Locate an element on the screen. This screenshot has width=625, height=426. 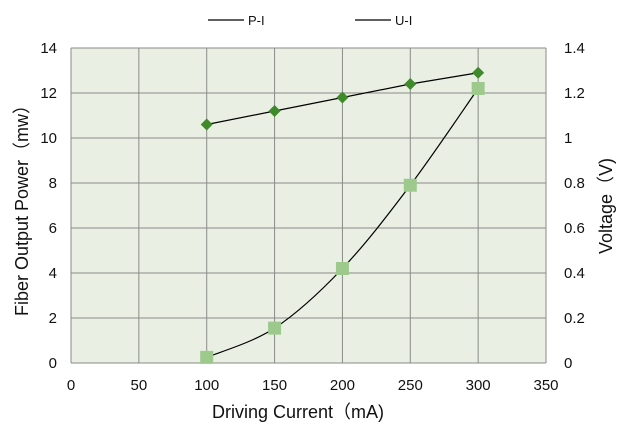
x-tick-label: 250 is located at coordinates (410, 385).